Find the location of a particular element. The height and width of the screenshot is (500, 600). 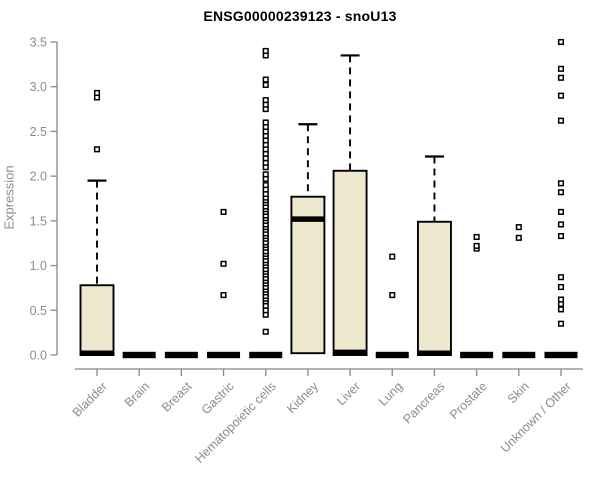

x-tick-label: Lung is located at coordinates (391, 394).